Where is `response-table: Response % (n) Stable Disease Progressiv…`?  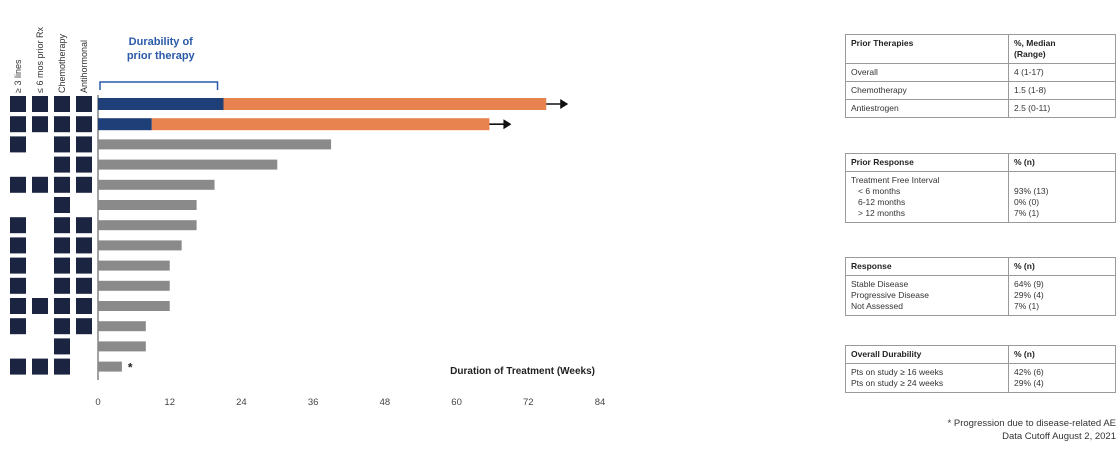
response-table: Response % (n) Stable Disease Progressiv… is located at coordinates (980, 286).